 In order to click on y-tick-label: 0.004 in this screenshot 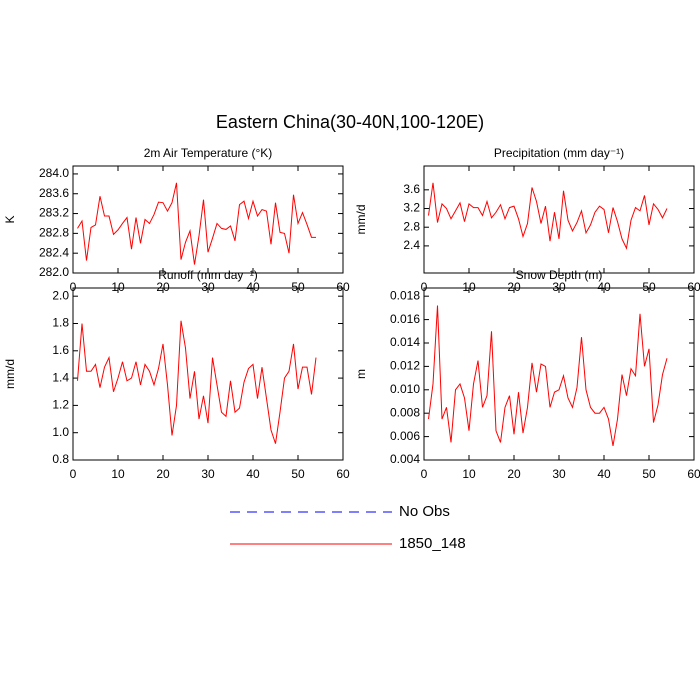, I will do `click(405, 459)`.